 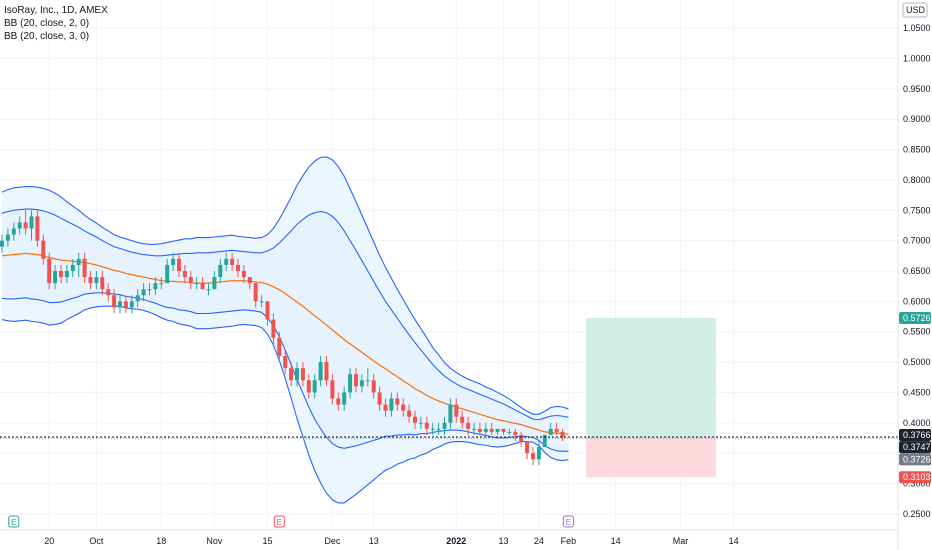 I want to click on y-tick-label: 0.4000, so click(x=917, y=423).